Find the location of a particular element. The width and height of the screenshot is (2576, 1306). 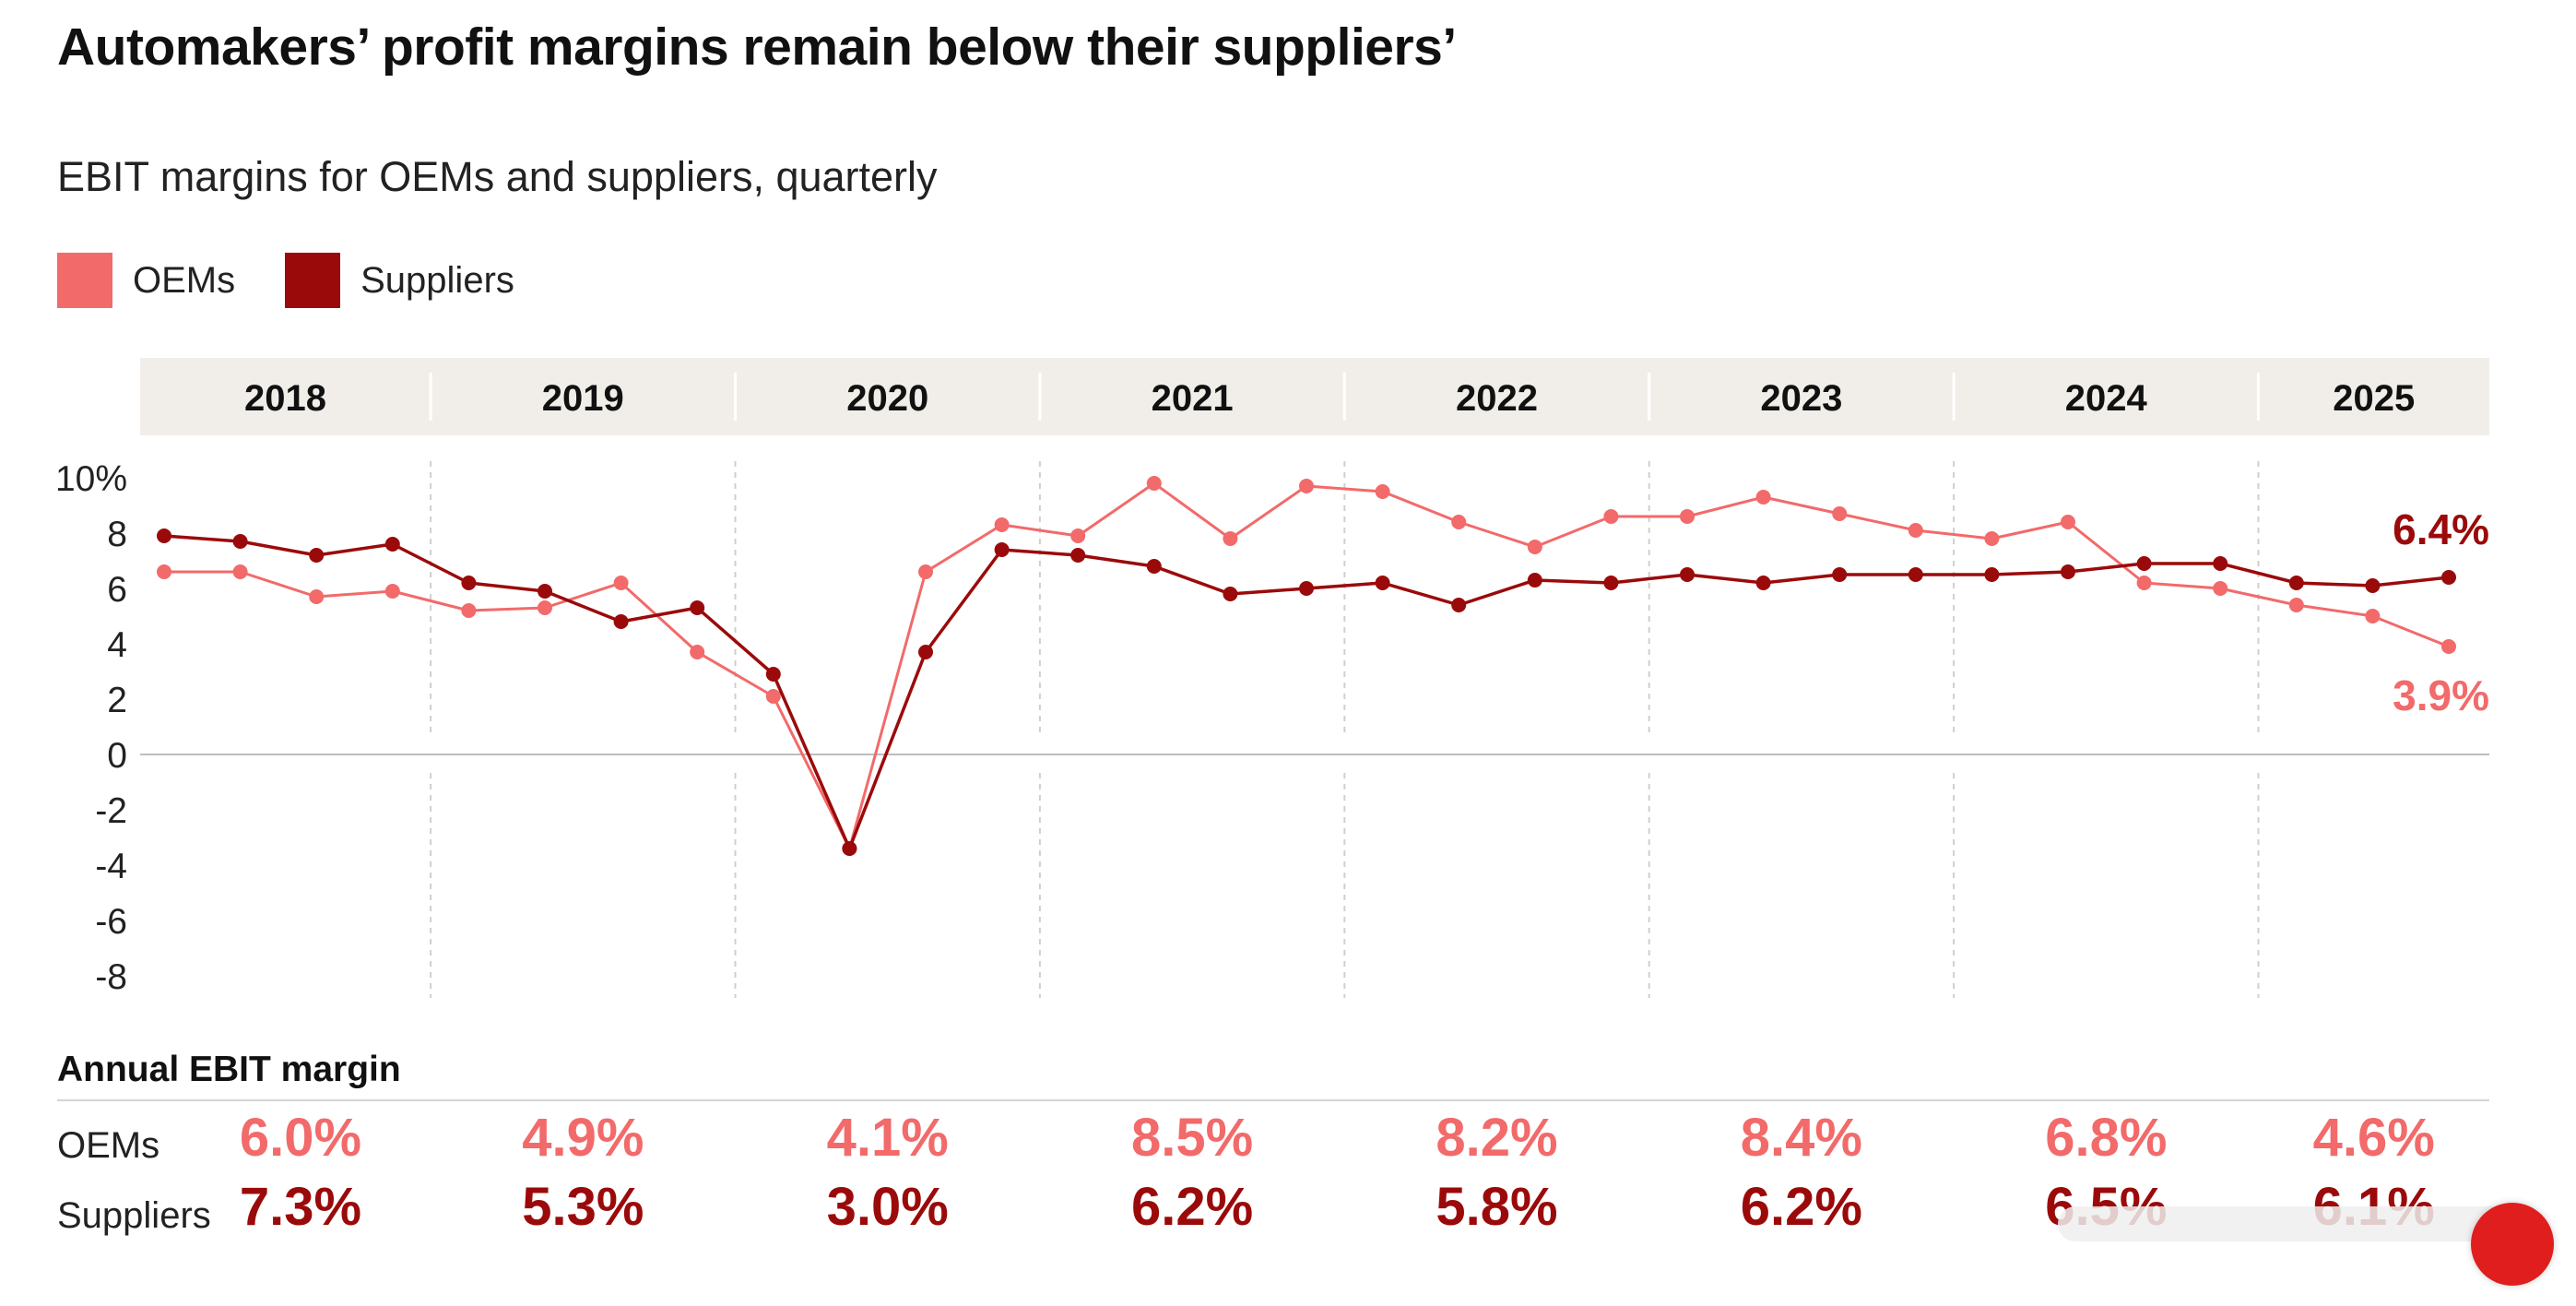

y-tick-label: 10% is located at coordinates (91, 479).